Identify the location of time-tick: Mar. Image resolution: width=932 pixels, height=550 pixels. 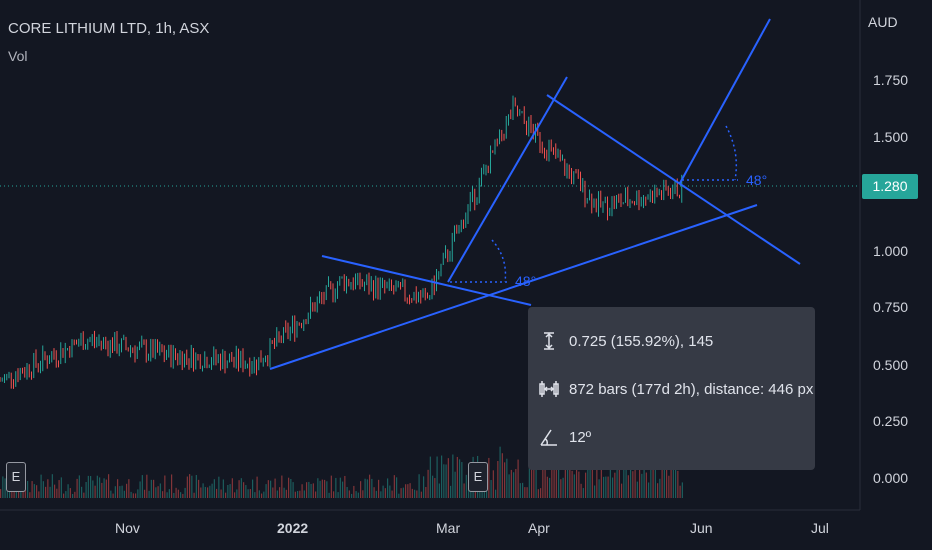
(448, 528).